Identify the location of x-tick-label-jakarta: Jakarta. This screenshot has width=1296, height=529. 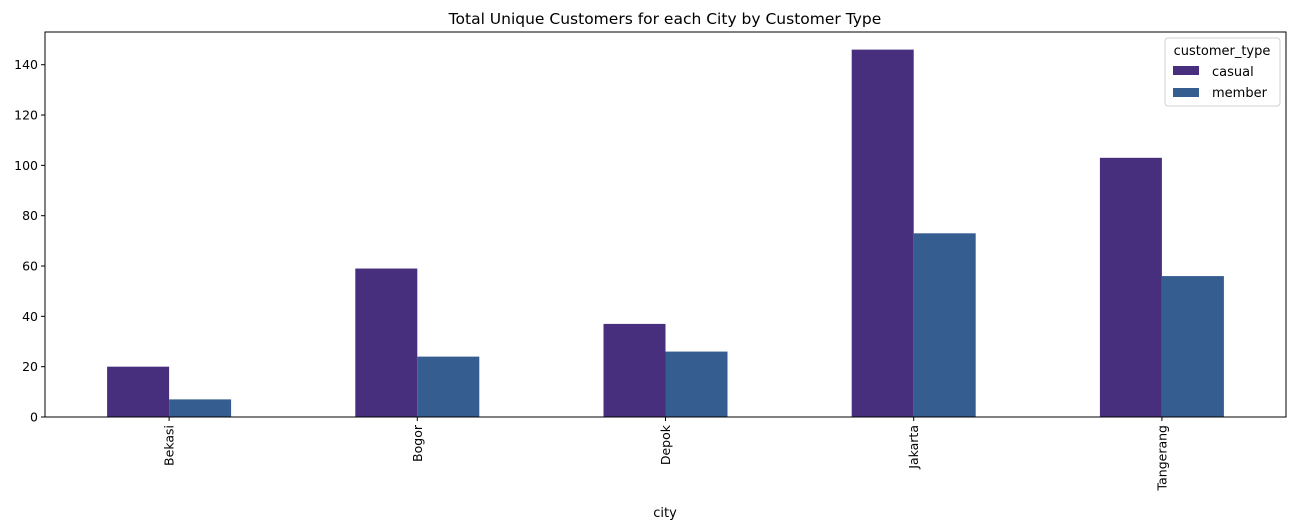
(913, 447).